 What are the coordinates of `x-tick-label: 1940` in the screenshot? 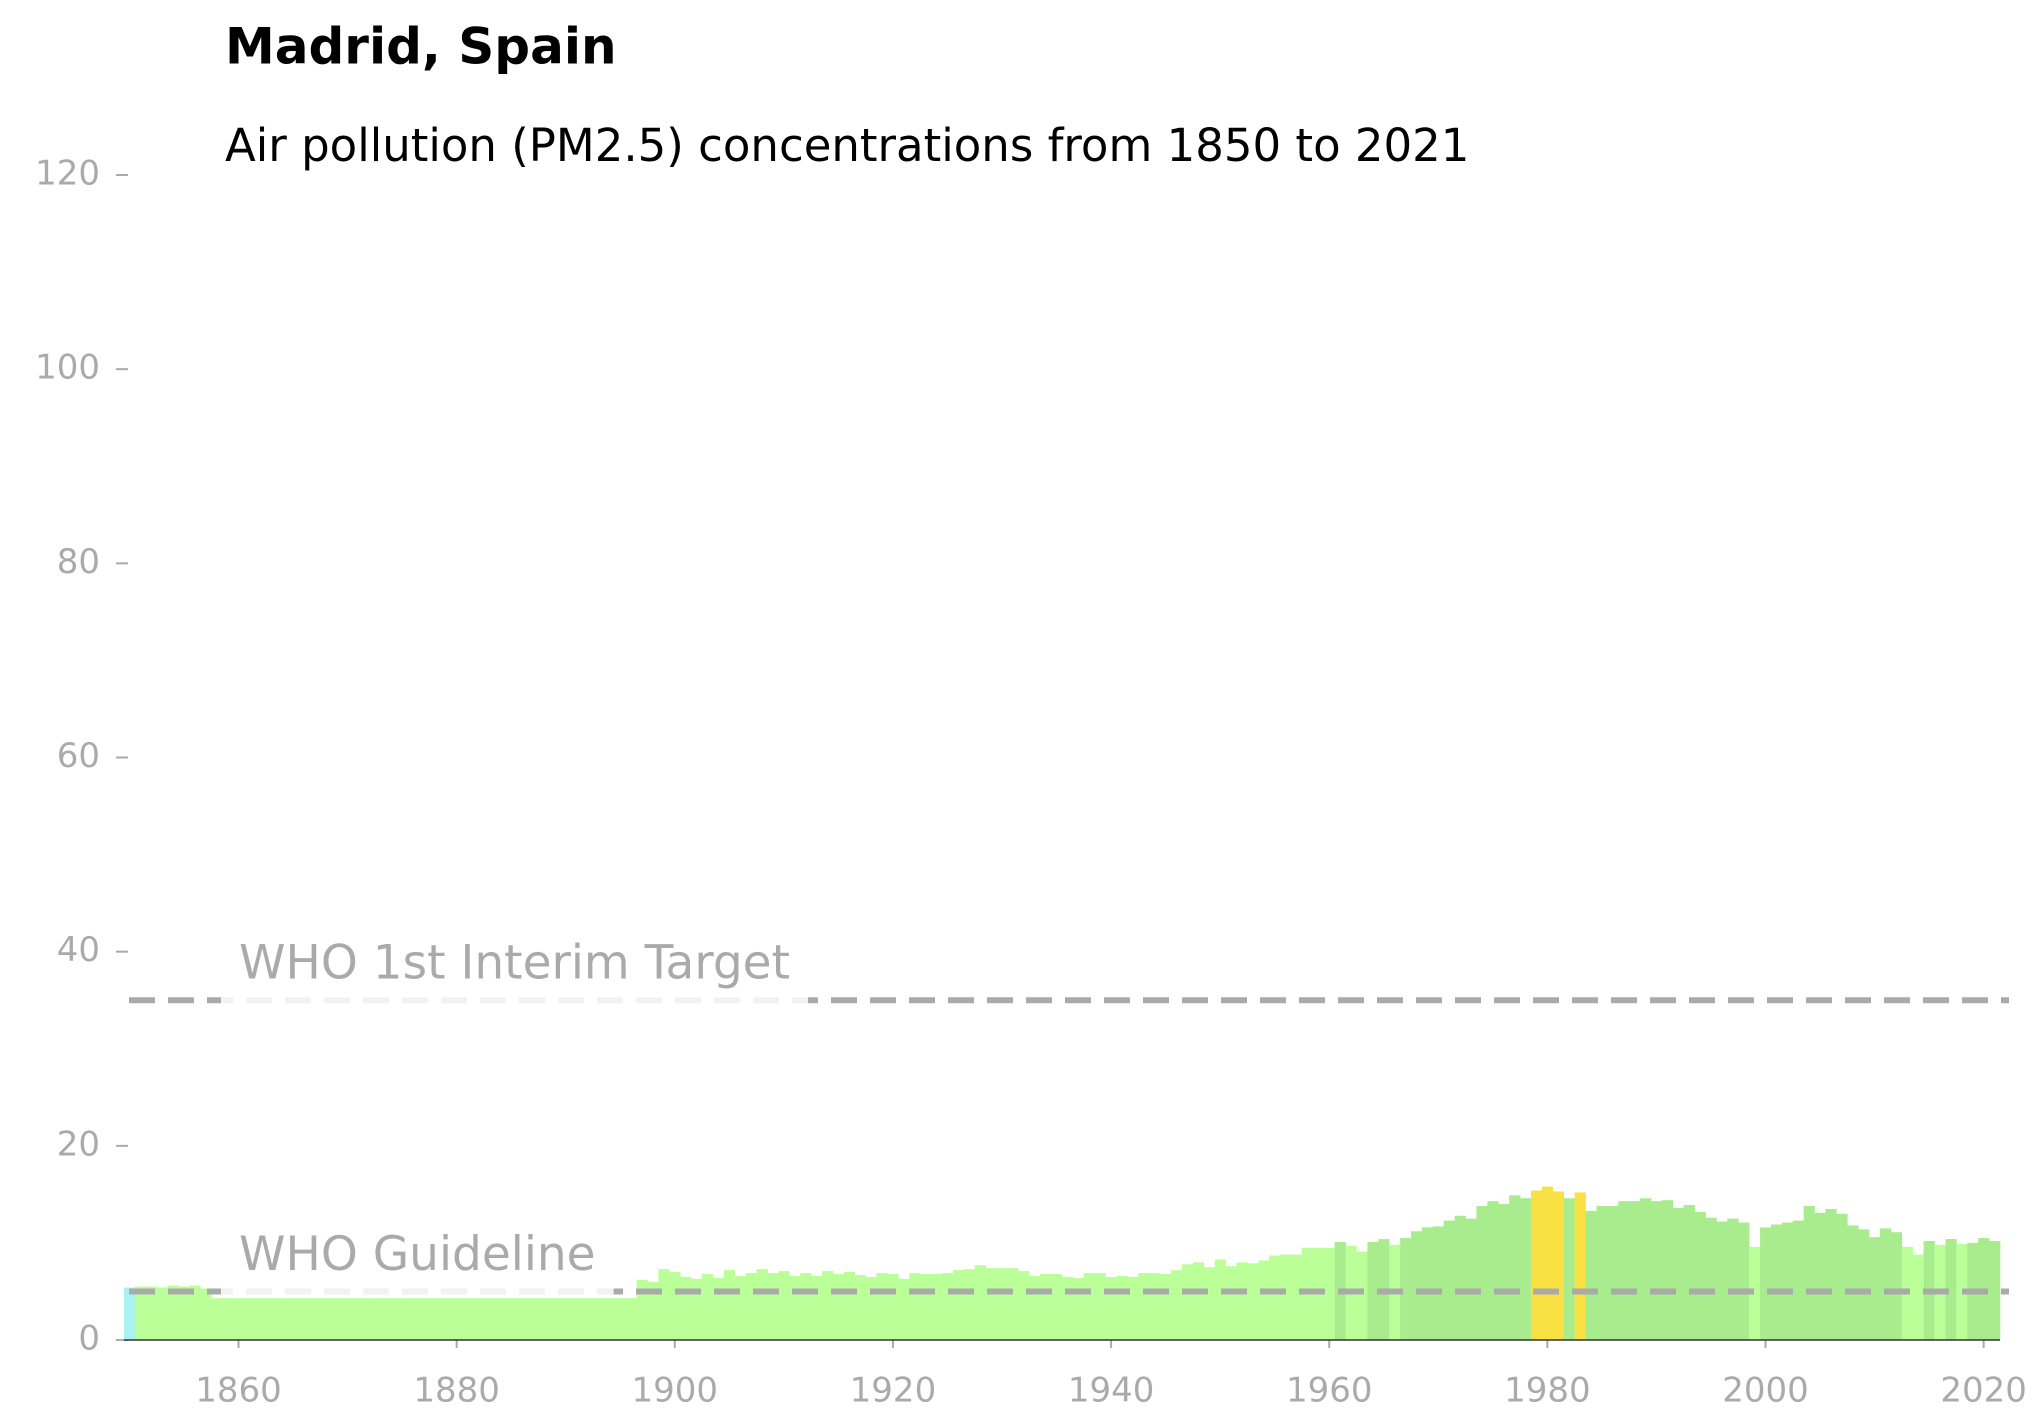 It's located at (1111, 1391).